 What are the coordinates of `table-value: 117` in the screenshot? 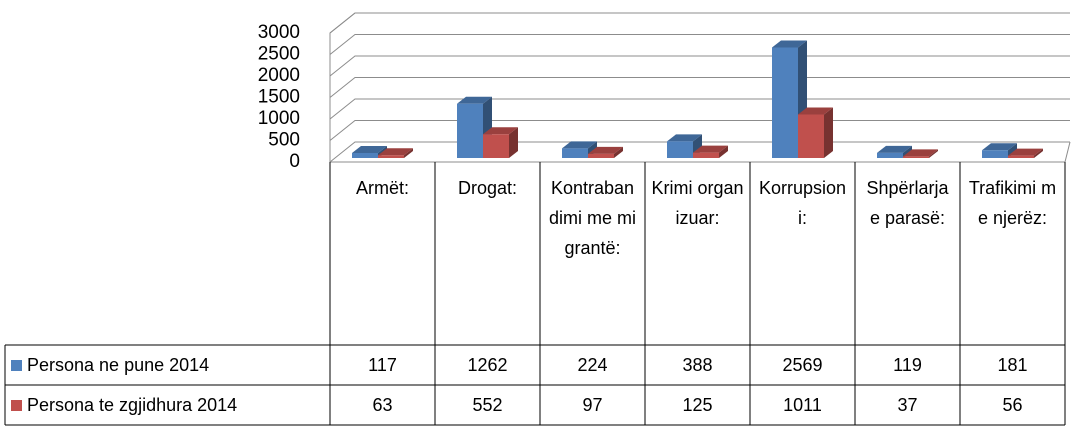 It's located at (382, 365).